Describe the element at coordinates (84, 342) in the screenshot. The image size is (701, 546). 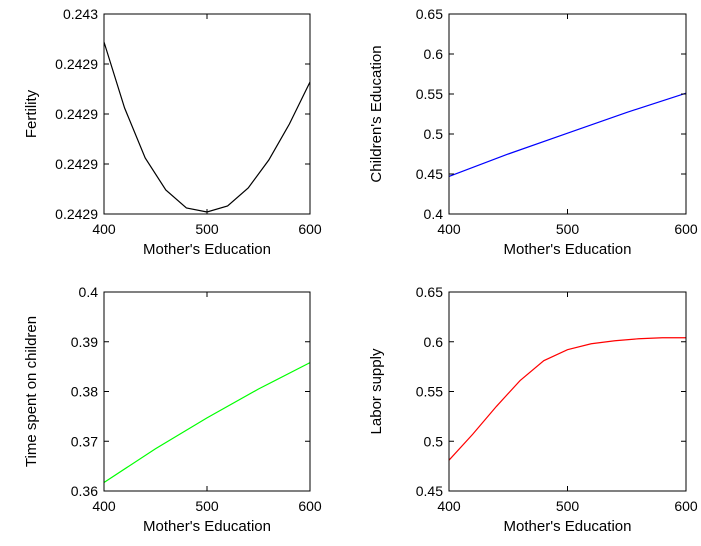
I see `panel-time-spent-on-children-y-tick-label: 0.39` at that location.